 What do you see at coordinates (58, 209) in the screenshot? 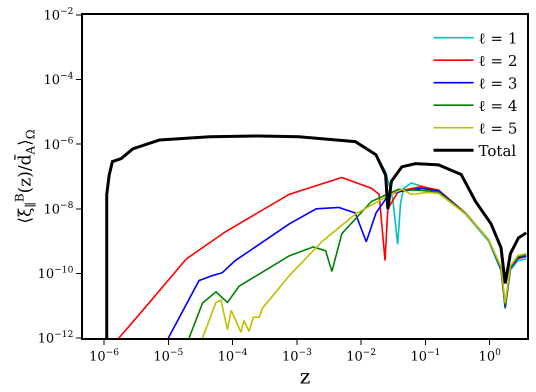
I see `y-tick-label: 10$^{−8}$` at bounding box center [58, 209].